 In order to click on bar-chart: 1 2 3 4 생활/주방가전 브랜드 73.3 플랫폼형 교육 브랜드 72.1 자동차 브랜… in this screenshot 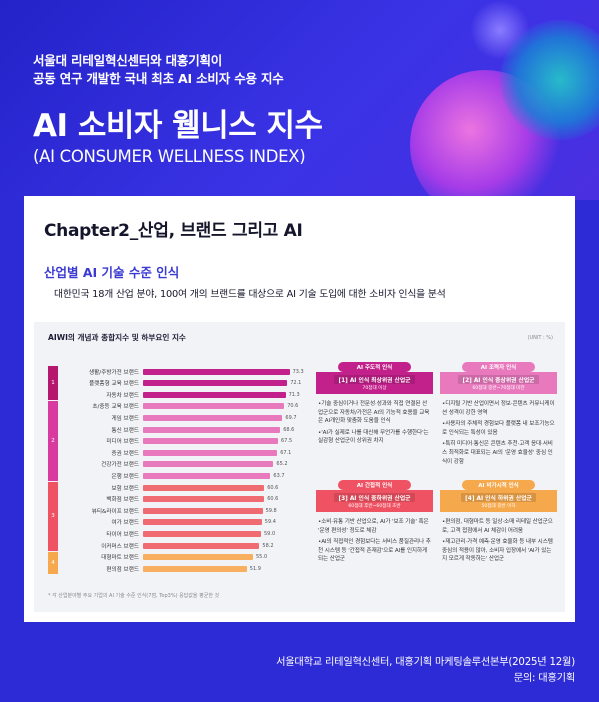, I will do `click(178, 476)`.